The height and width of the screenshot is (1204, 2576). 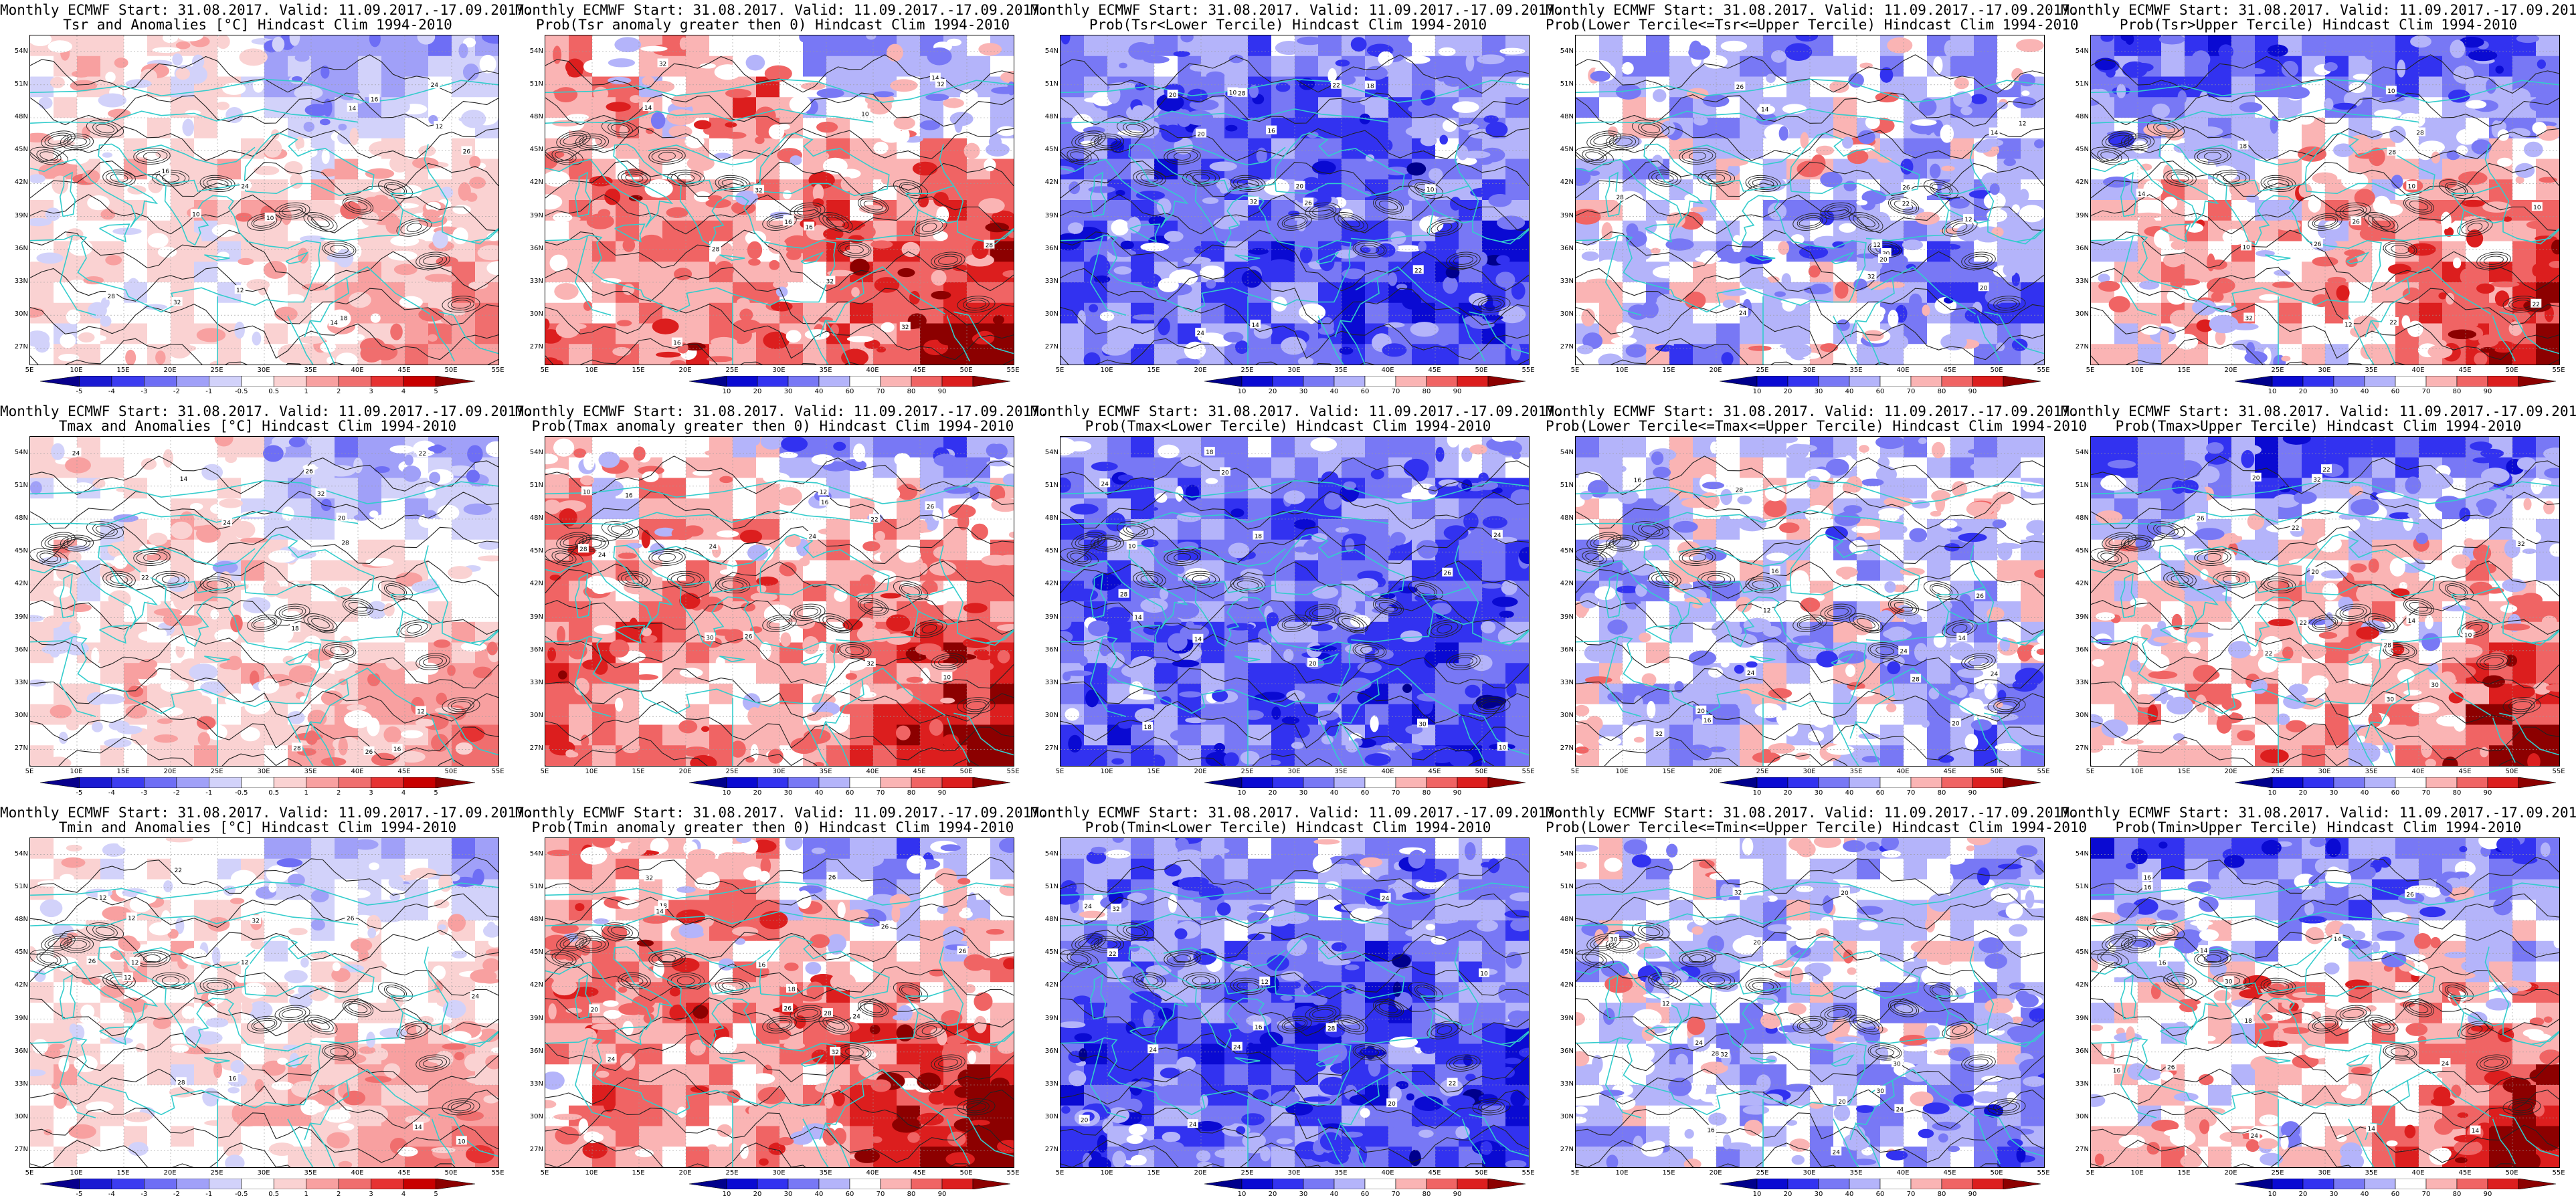 What do you see at coordinates (451, 370) in the screenshot?
I see `longitude-label: 50E` at bounding box center [451, 370].